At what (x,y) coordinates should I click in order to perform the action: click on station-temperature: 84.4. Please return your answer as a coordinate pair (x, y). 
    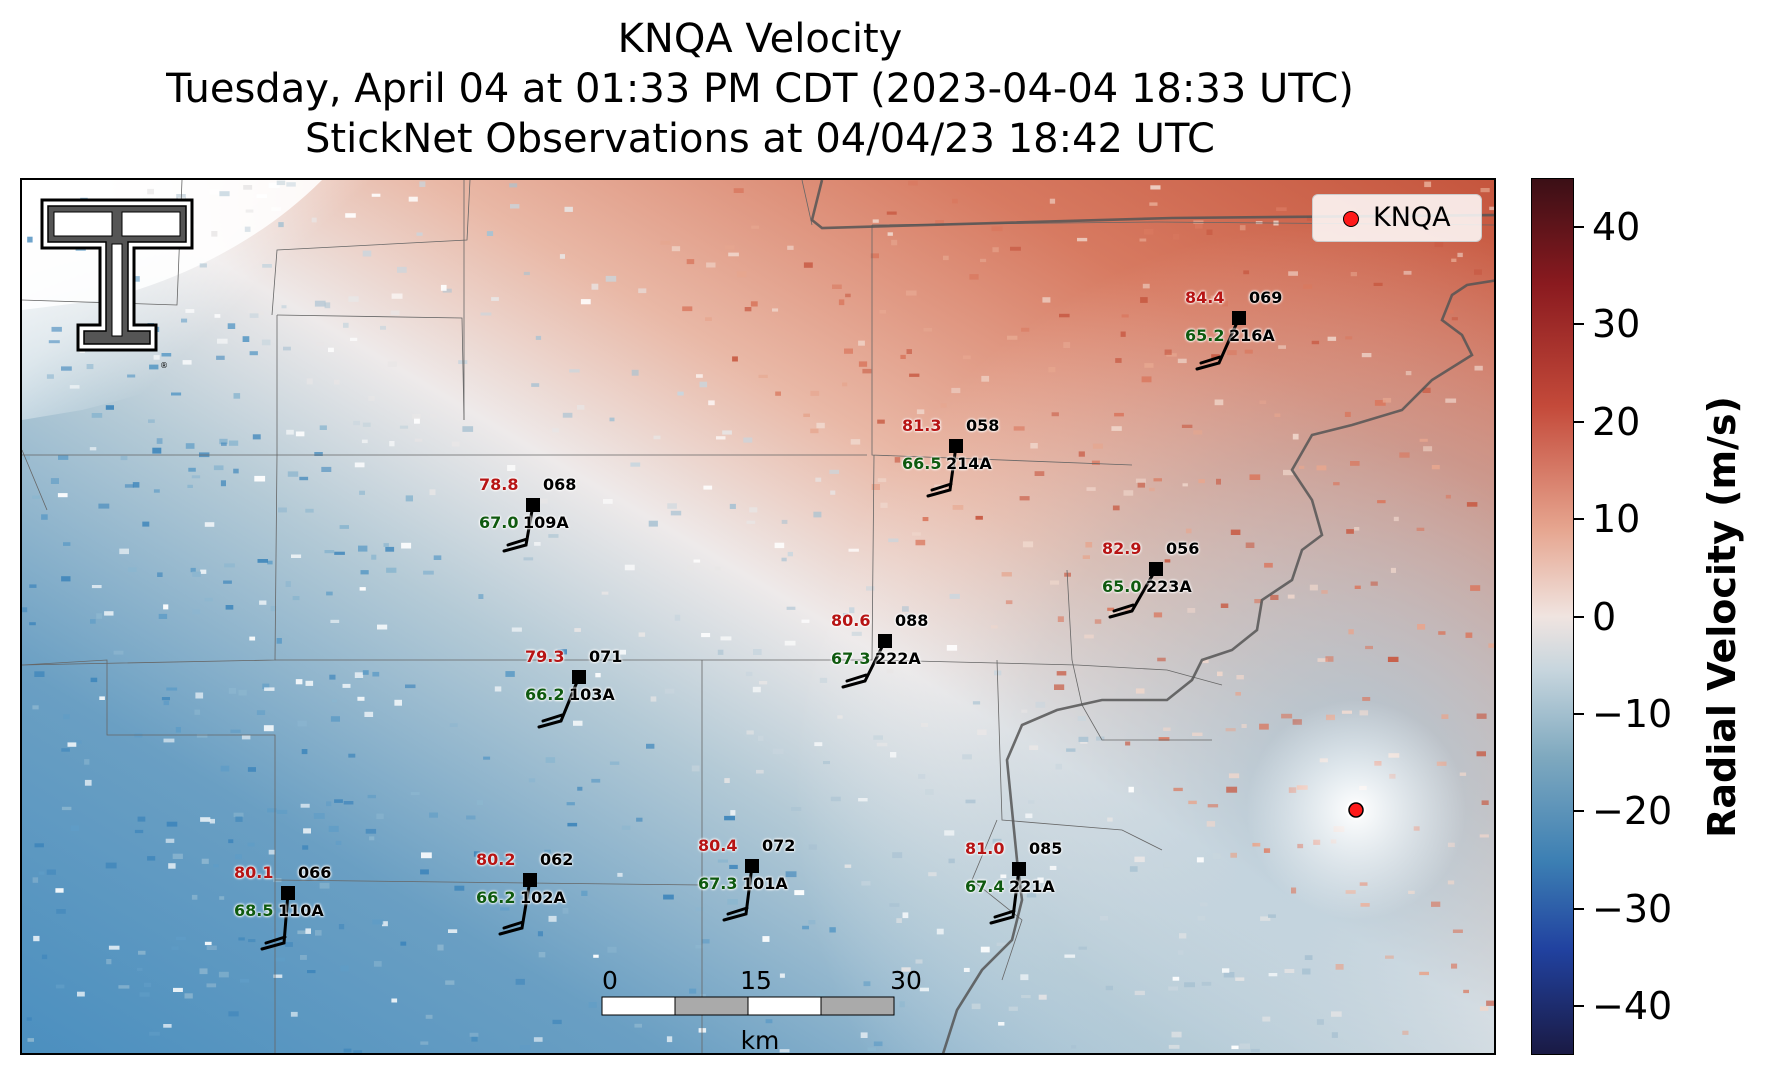
    Looking at the image, I should click on (1205, 297).